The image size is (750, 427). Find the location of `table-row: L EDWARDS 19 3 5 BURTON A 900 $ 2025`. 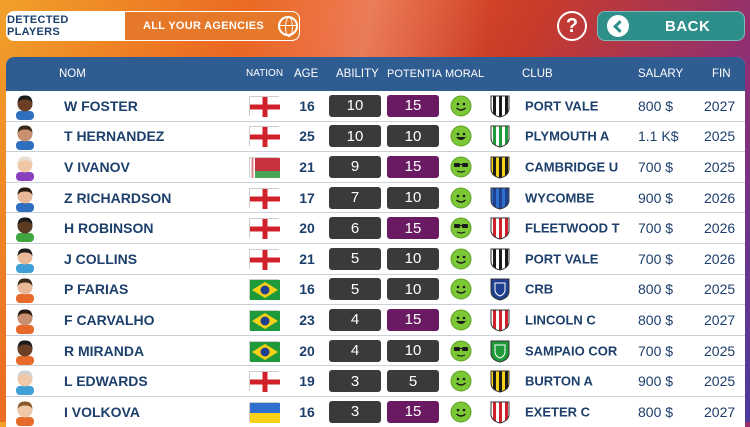

table-row: L EDWARDS 19 3 5 BURTON A 900 $ 2025 is located at coordinates (375, 381).